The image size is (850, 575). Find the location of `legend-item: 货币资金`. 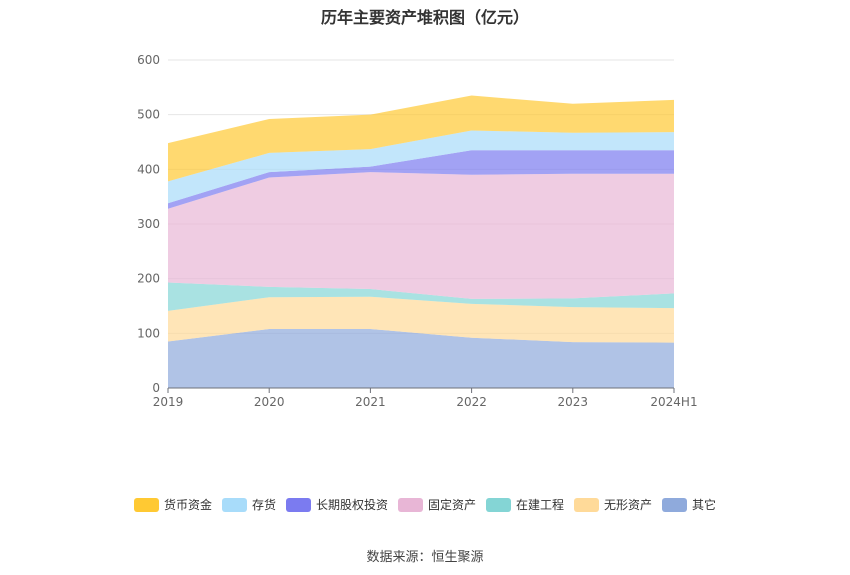

legend-item: 货币资金 is located at coordinates (172, 504).